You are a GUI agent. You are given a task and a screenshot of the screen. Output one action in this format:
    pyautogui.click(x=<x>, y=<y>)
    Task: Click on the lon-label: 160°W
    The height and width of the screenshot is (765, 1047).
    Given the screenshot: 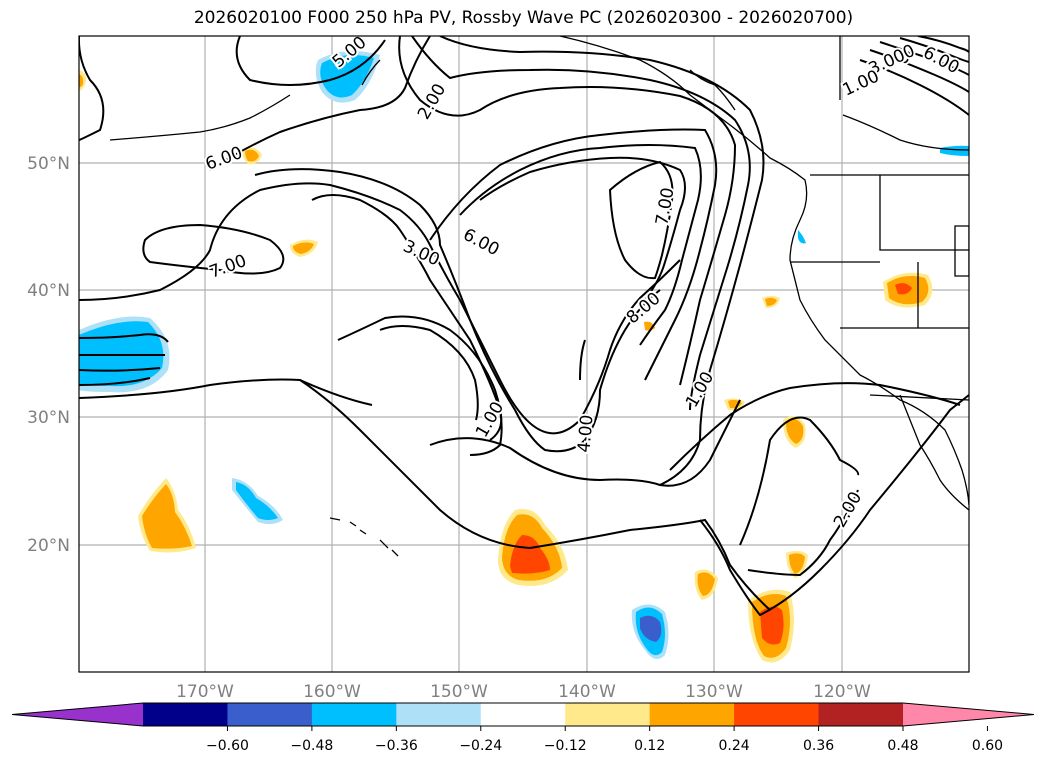 What is the action you would take?
    pyautogui.click(x=332, y=692)
    